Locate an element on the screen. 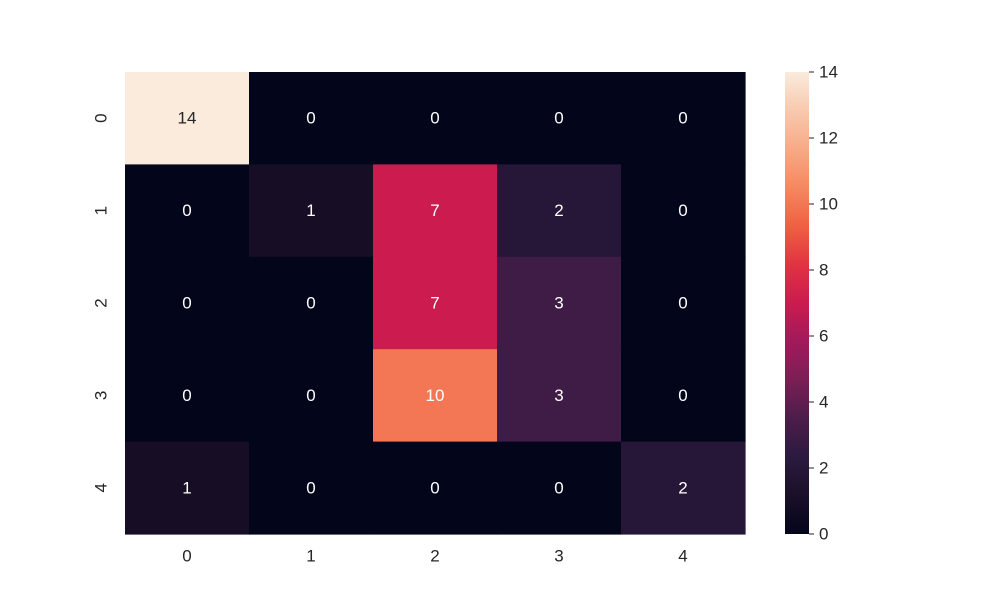 This screenshot has width=1000, height=605. y-axis-ticks: 0 1 2 3 4 is located at coordinates (101, 302).